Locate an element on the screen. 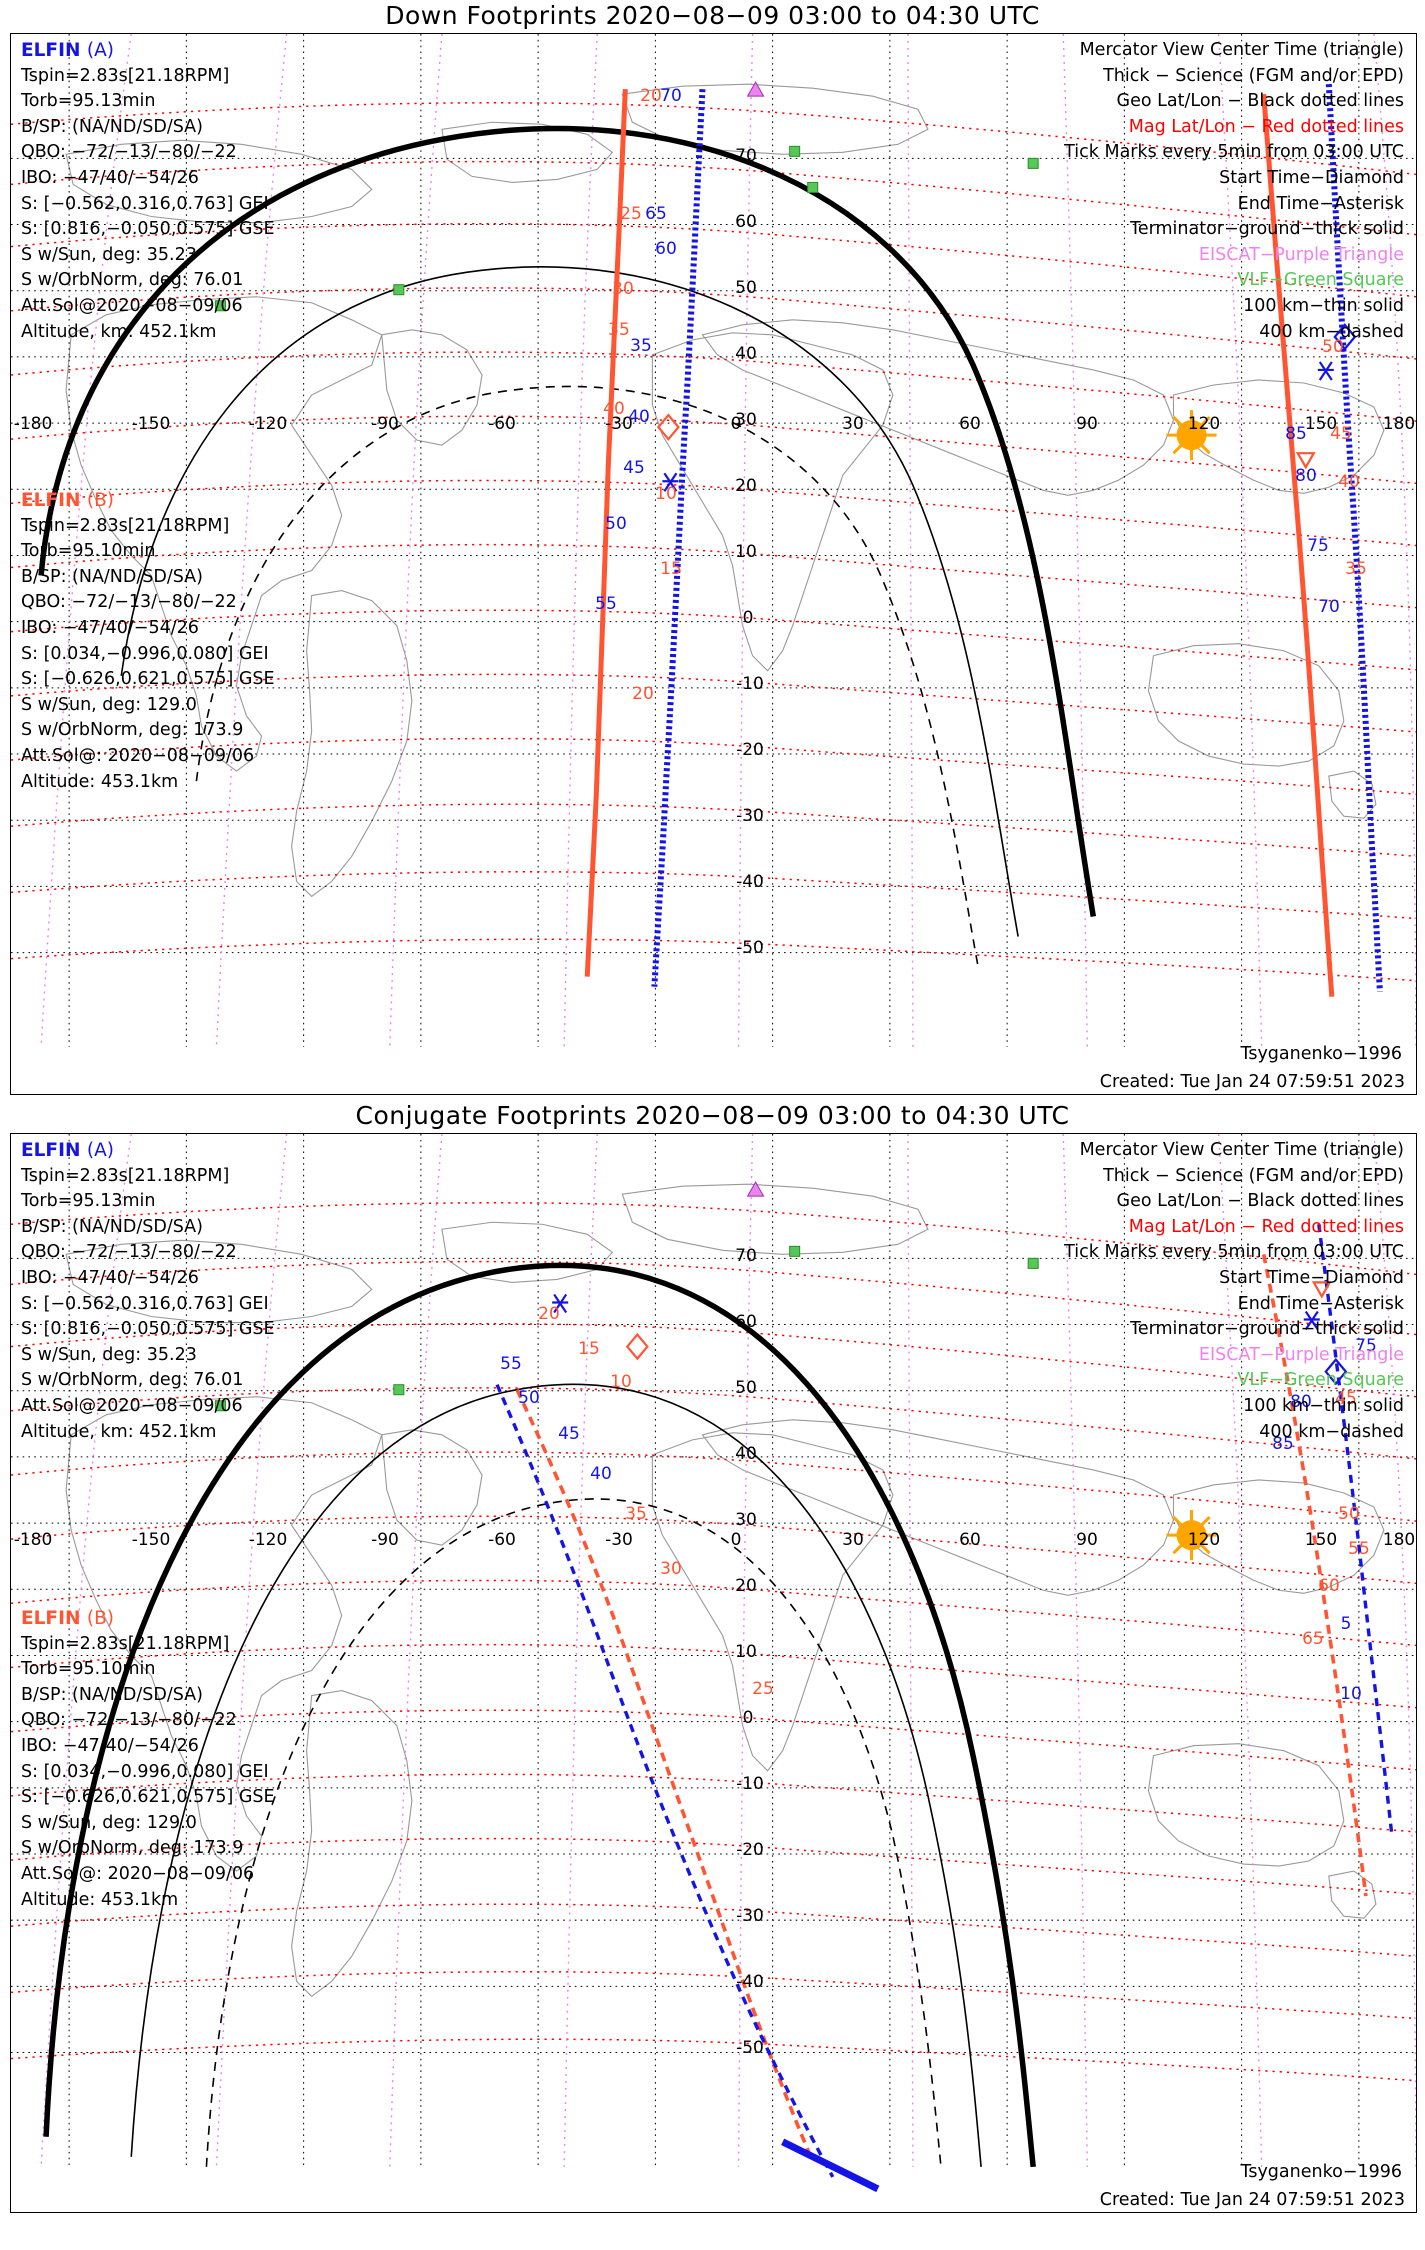 The width and height of the screenshot is (1425, 2250). end-marker-down is located at coordinates (998, 426).